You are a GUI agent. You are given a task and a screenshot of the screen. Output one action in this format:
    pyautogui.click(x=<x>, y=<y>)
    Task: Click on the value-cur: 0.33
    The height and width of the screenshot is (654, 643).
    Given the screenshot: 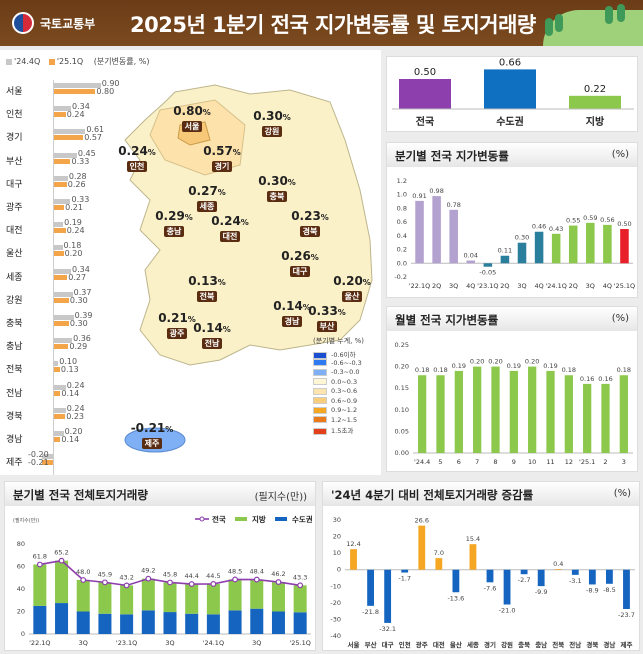 What is the action you would take?
    pyautogui.click(x=80, y=161)
    